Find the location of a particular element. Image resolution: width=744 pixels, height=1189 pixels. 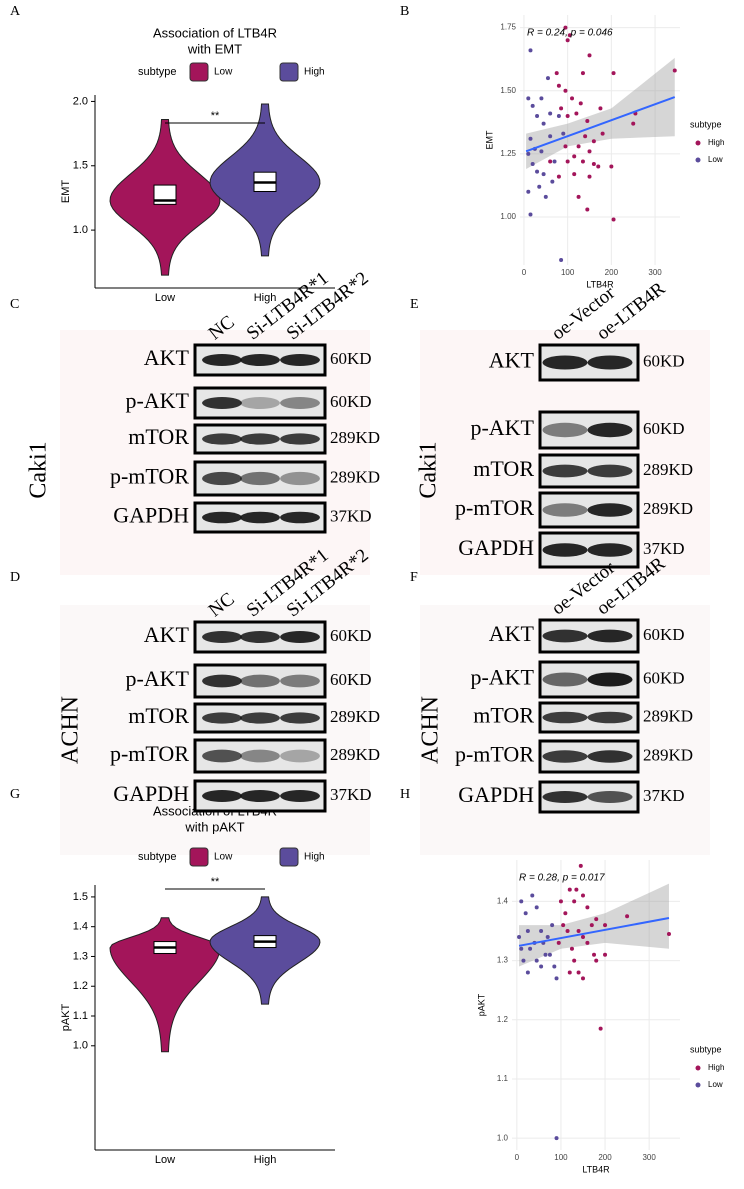

x-axis-label: LTB4R is located at coordinates (596, 1169).